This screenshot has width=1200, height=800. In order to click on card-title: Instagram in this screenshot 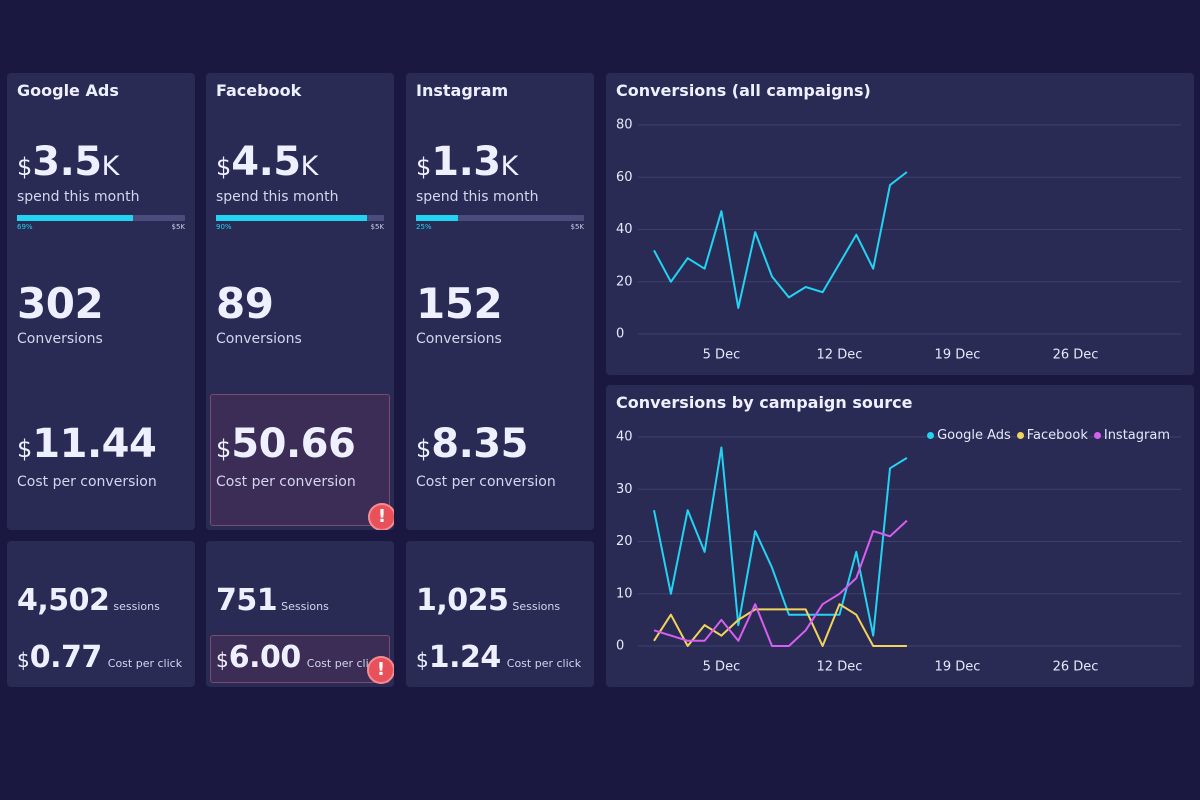, I will do `click(462, 90)`.